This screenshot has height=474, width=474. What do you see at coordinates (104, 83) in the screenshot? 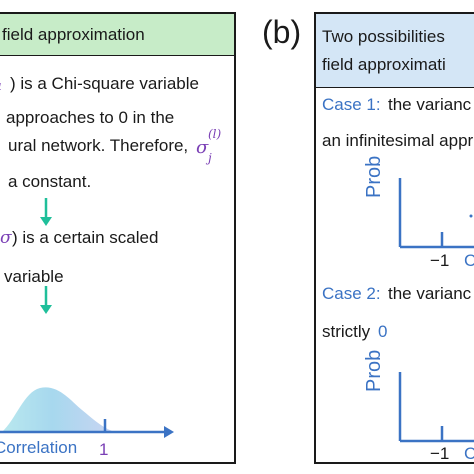
I see `line1-text: ) is a Chi-square variable` at bounding box center [104, 83].